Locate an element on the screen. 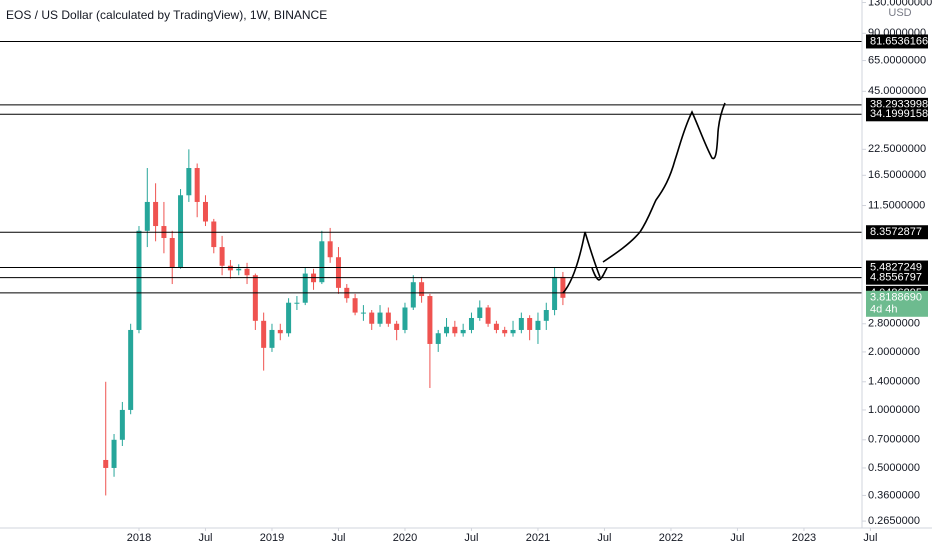 The height and width of the screenshot is (550, 932). x-tick-label: 2019 is located at coordinates (272, 538).